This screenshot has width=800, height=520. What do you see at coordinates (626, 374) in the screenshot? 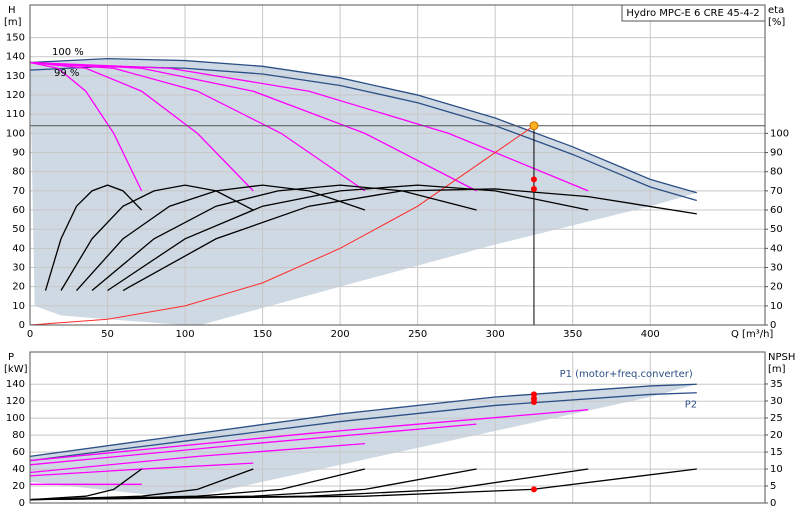
I see `series-label: P1 (motor+freq.converter)` at bounding box center [626, 374].